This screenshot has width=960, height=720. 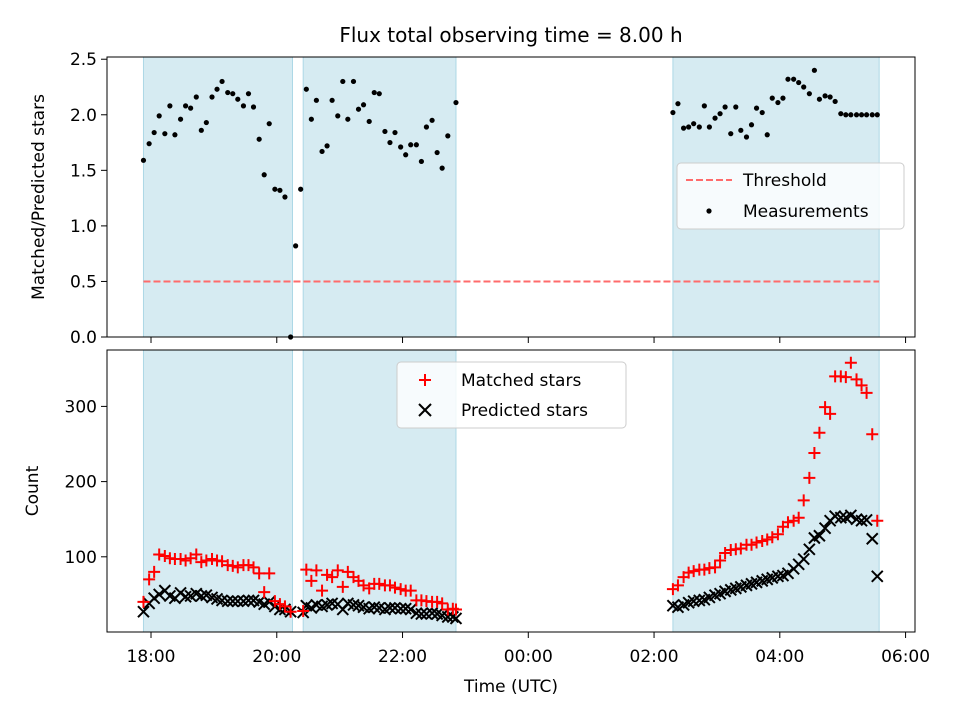 I want to click on legend-predicted-swatch, so click(x=425, y=410).